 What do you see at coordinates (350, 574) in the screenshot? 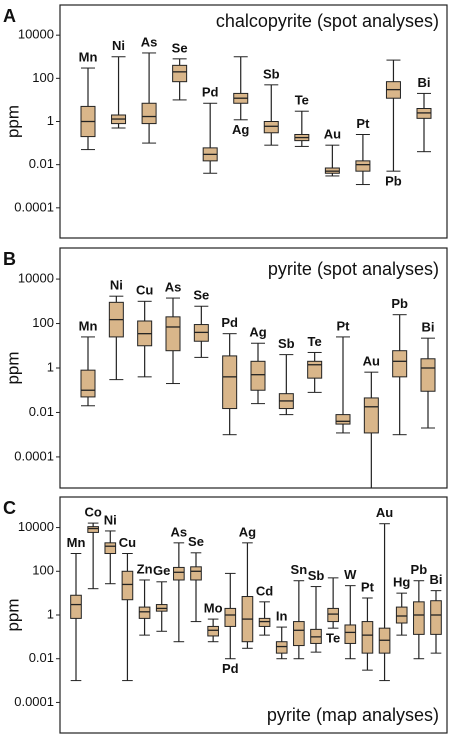
I see `box-label: W` at bounding box center [350, 574].